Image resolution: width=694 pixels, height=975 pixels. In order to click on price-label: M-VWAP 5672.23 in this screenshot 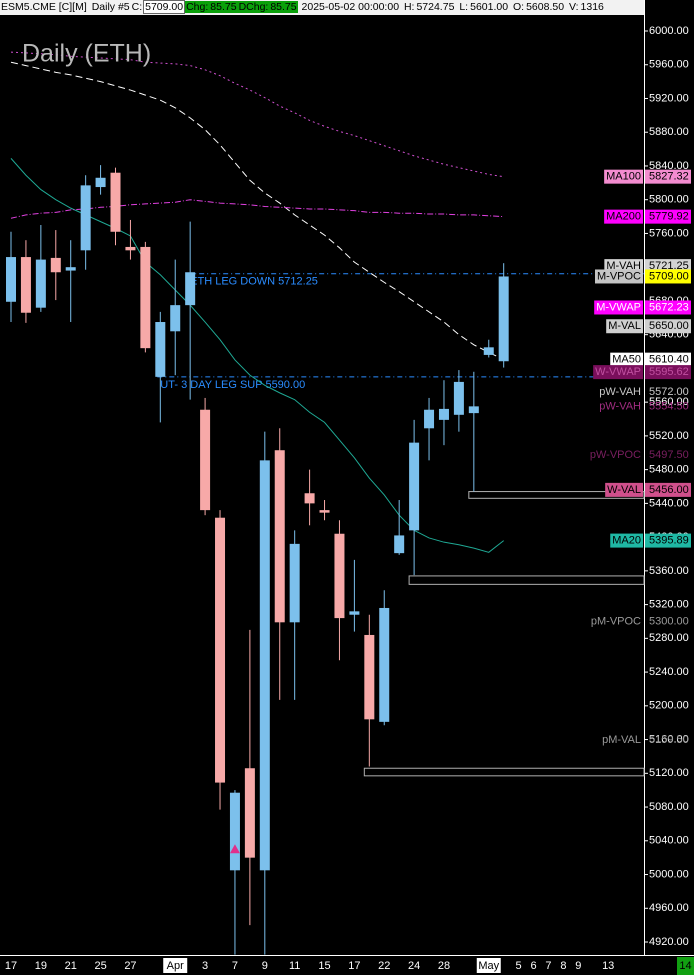, I will do `click(642, 307)`.